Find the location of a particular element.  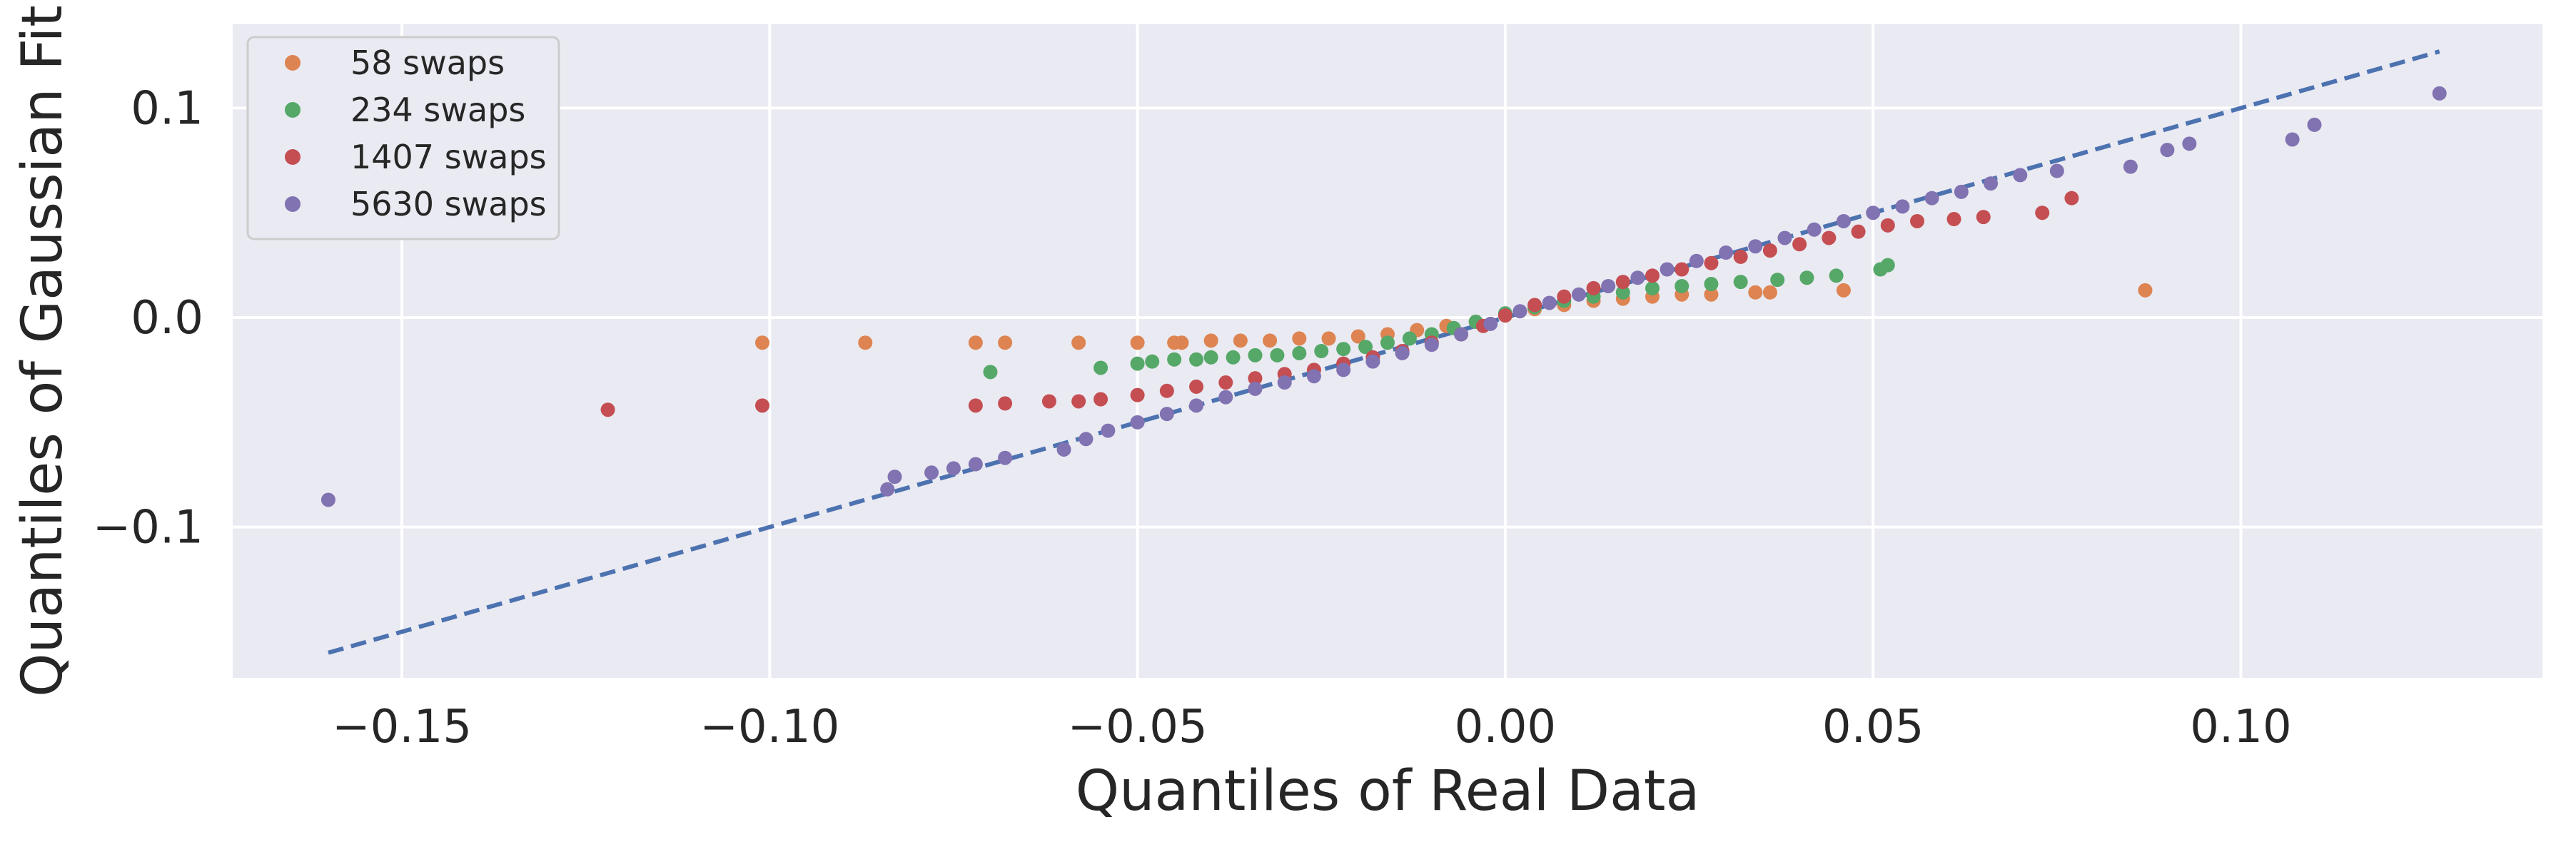

legend-label: 5630 swaps is located at coordinates (448, 204).